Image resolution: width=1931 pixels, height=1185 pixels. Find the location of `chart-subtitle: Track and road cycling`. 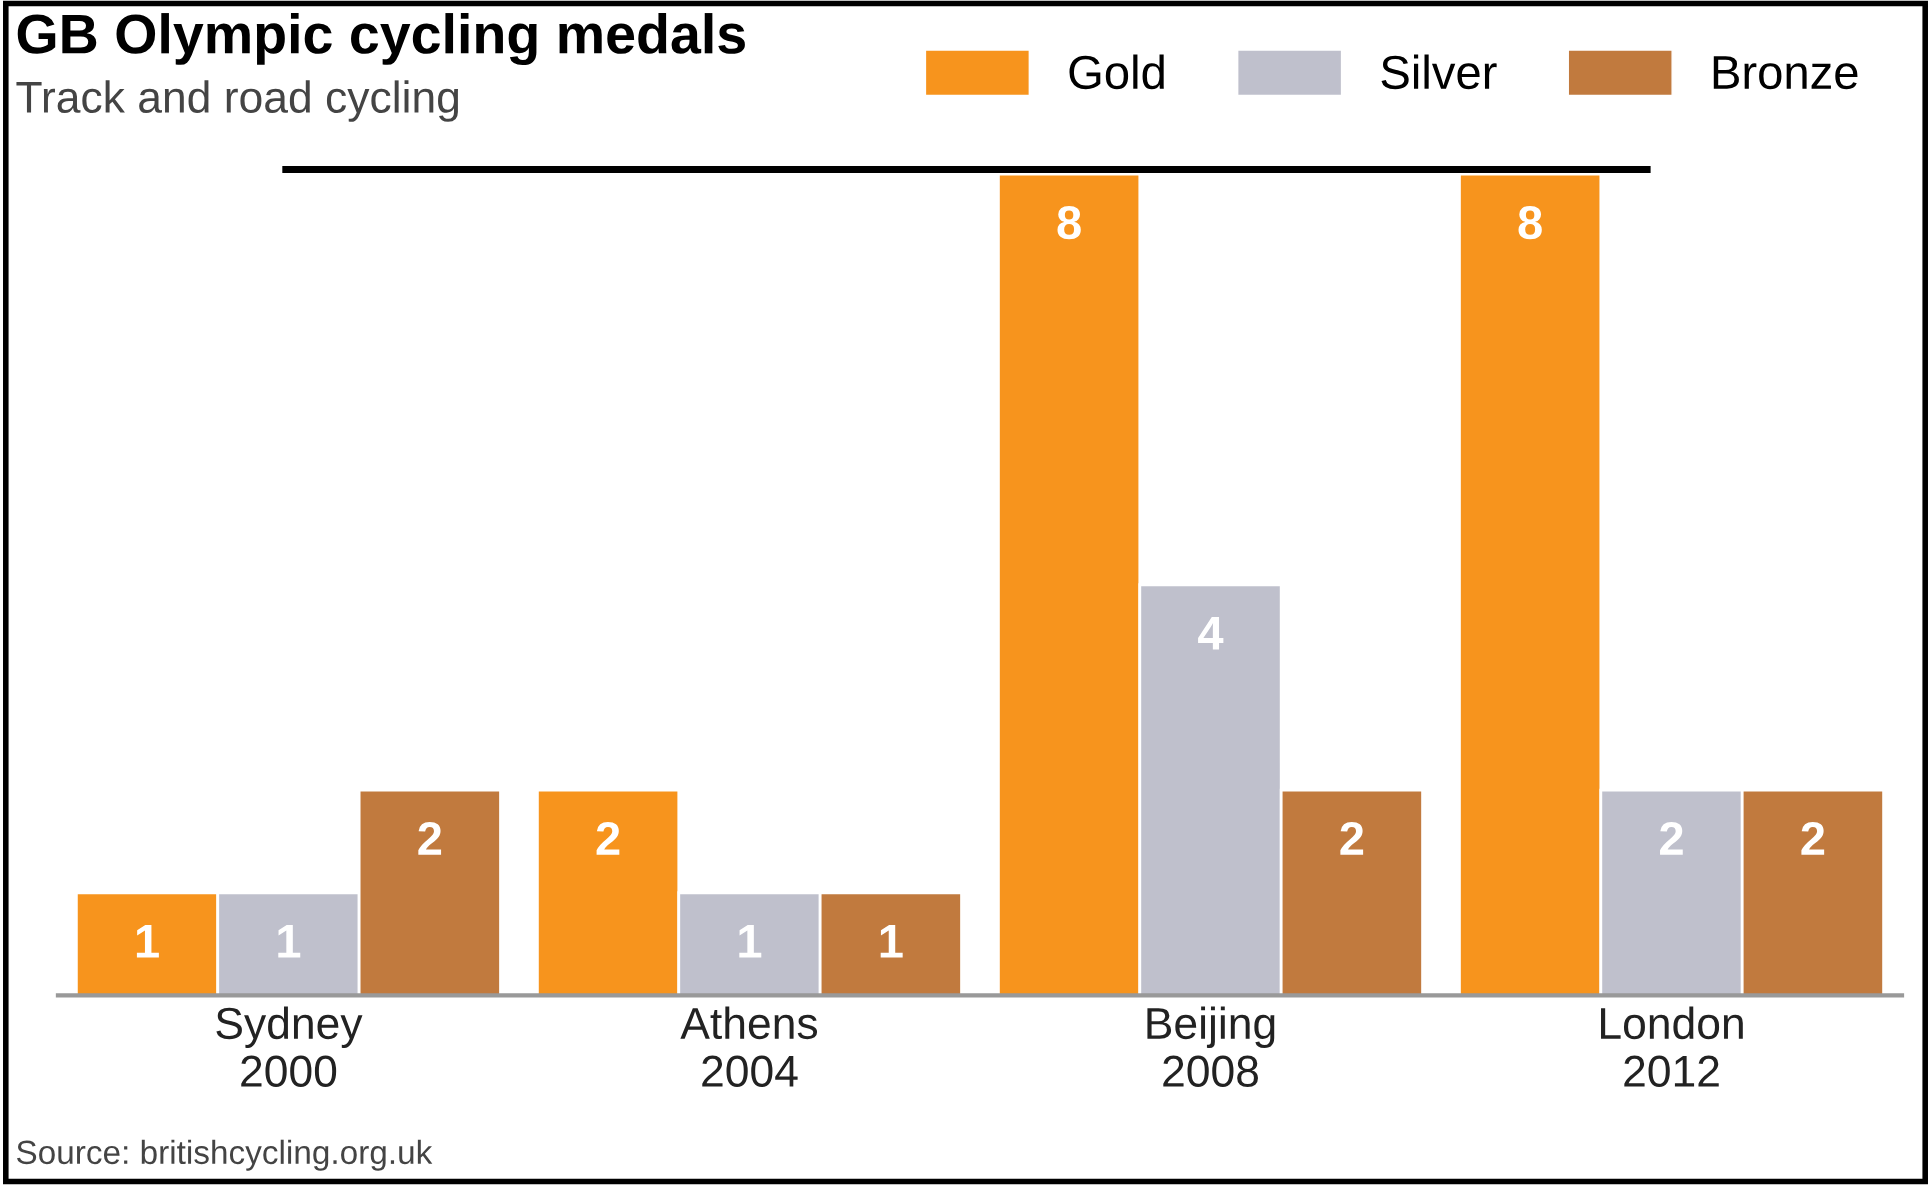

chart-subtitle: Track and road cycling is located at coordinates (237, 101).